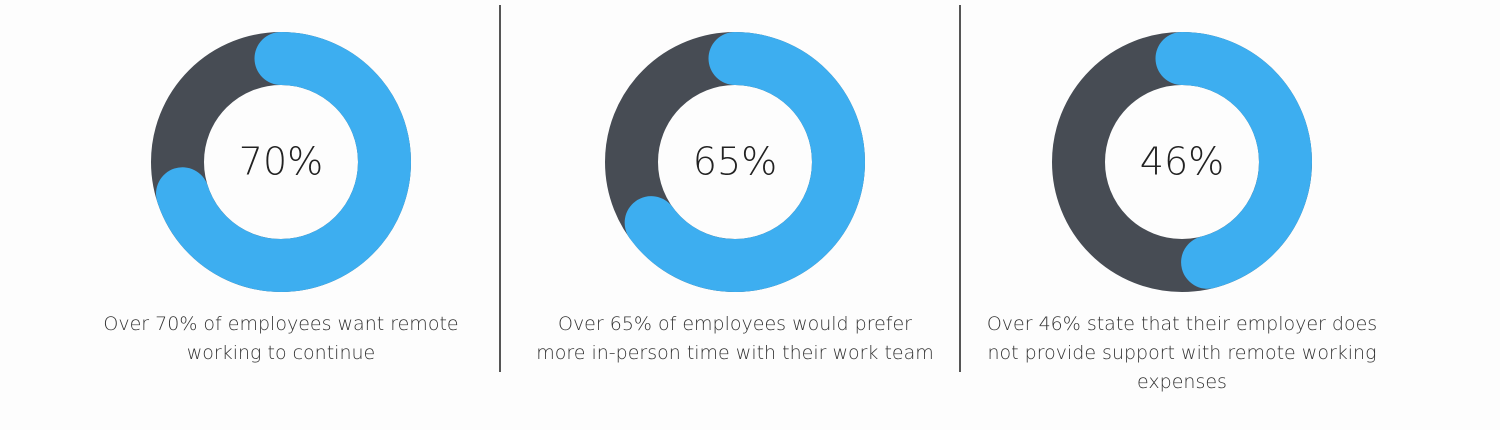 This screenshot has height=430, width=1500. I want to click on center-value: 70%, so click(281, 162).